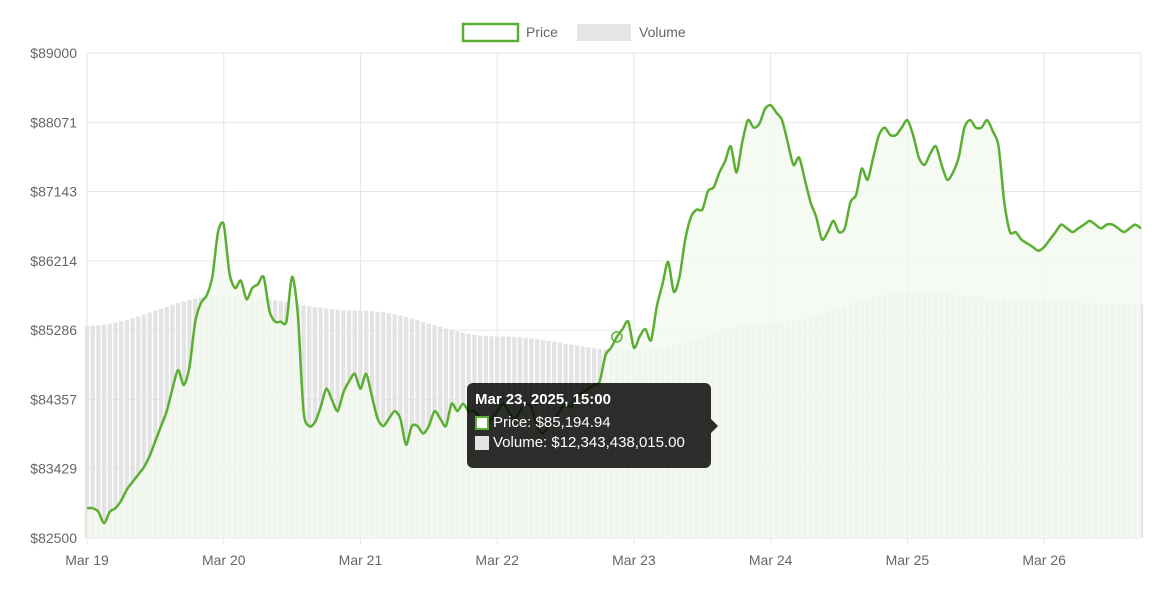  I want to click on y-tick-label: $82500, so click(53, 538).